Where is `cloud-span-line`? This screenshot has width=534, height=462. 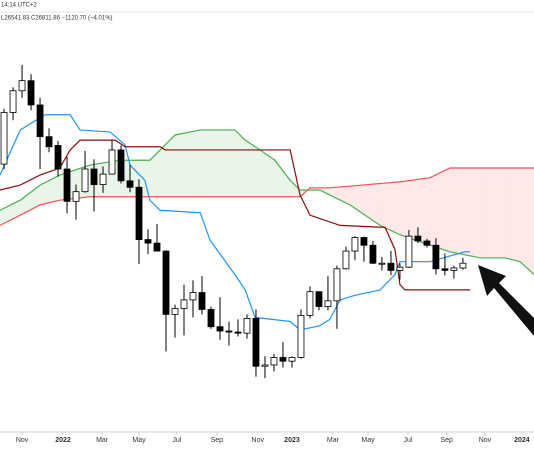 cloud-span-line is located at coordinates (267, 196).